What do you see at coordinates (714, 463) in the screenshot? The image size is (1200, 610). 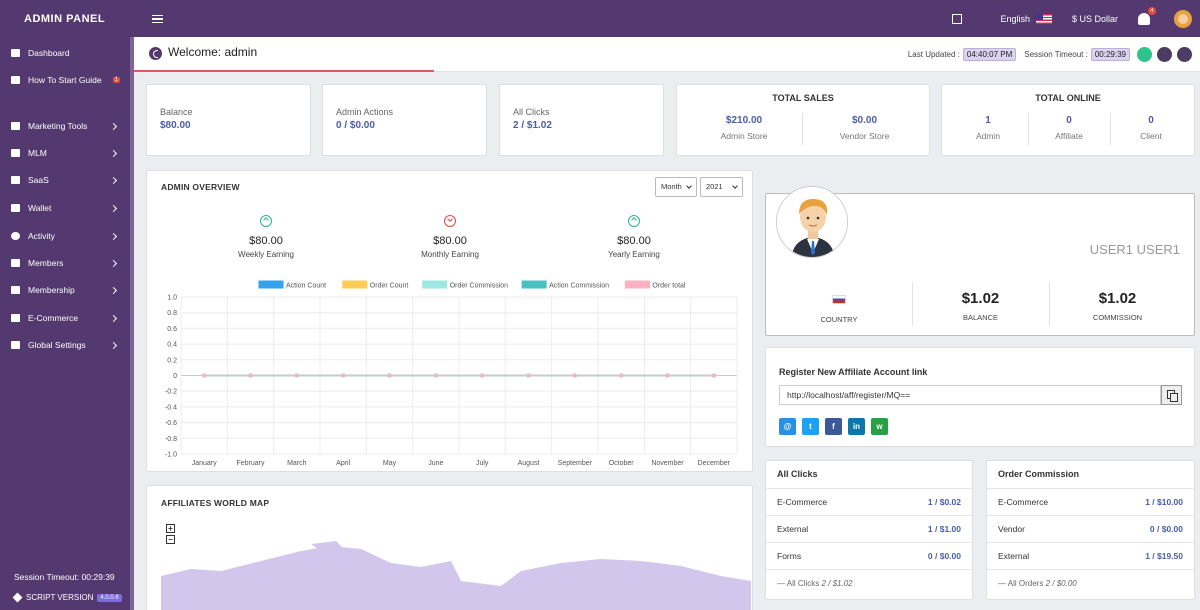 I see `x-tick-label: December` at bounding box center [714, 463].